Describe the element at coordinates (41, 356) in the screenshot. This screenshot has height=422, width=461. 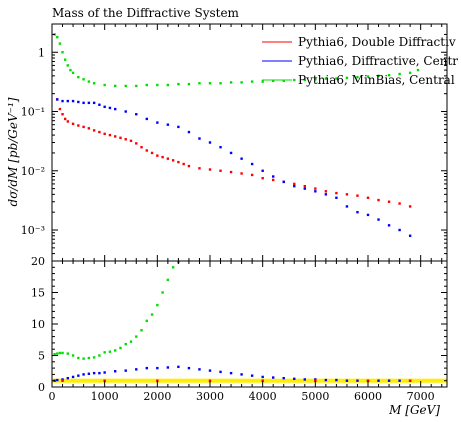
I see `y-tick-label: 5` at that location.